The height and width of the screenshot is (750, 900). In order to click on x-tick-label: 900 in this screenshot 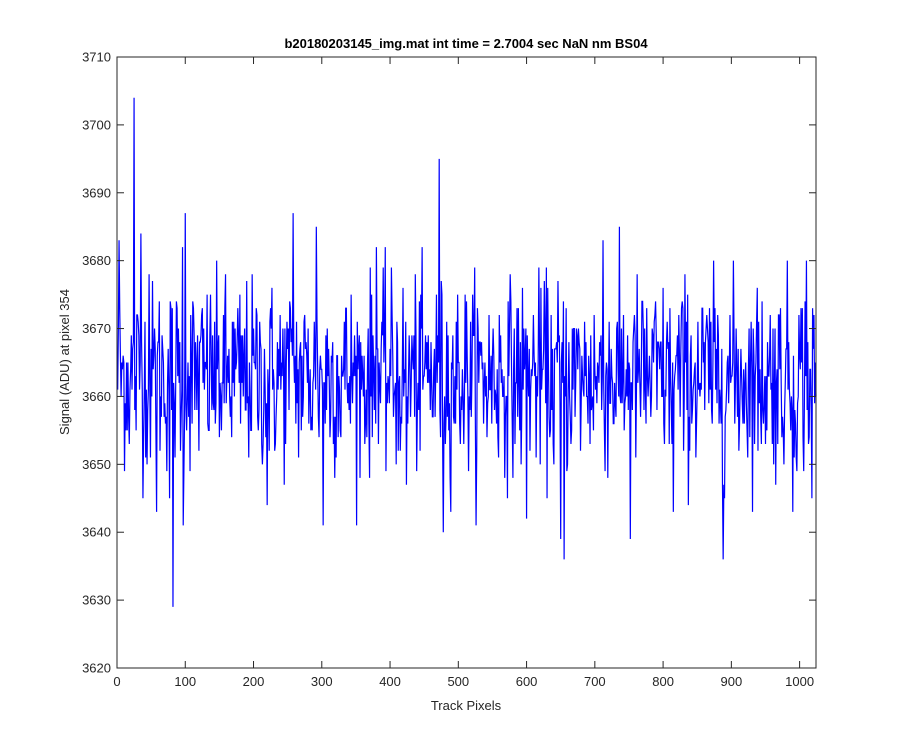, I will do `click(732, 681)`.